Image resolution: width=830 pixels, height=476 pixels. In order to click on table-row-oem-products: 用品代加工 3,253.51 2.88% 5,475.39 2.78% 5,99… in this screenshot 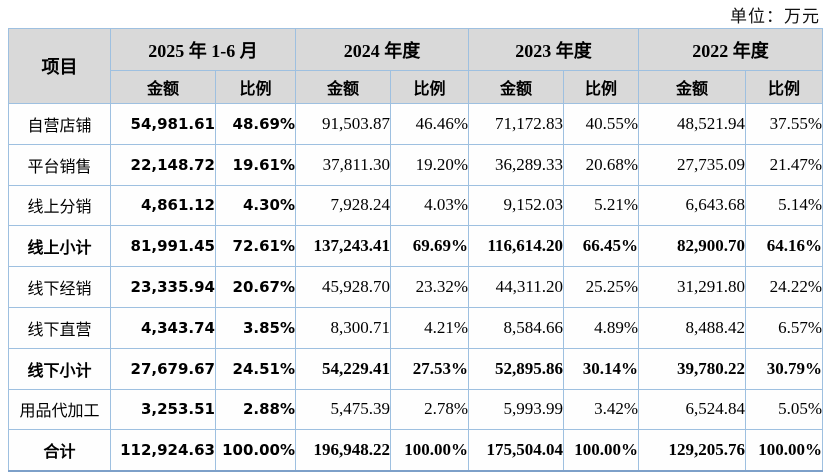, I will do `click(415, 409)`.